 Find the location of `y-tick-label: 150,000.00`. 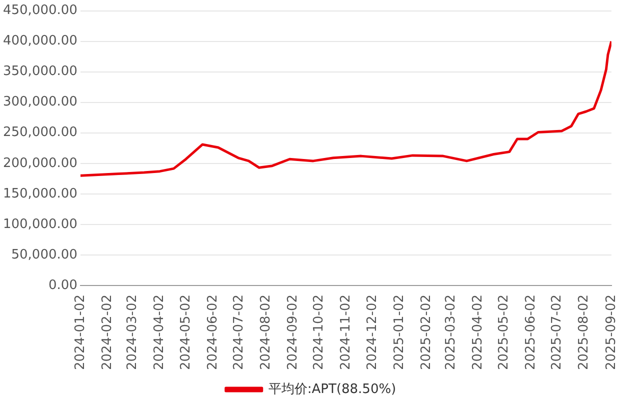

y-tick-label: 150,000.00 is located at coordinates (40, 194).